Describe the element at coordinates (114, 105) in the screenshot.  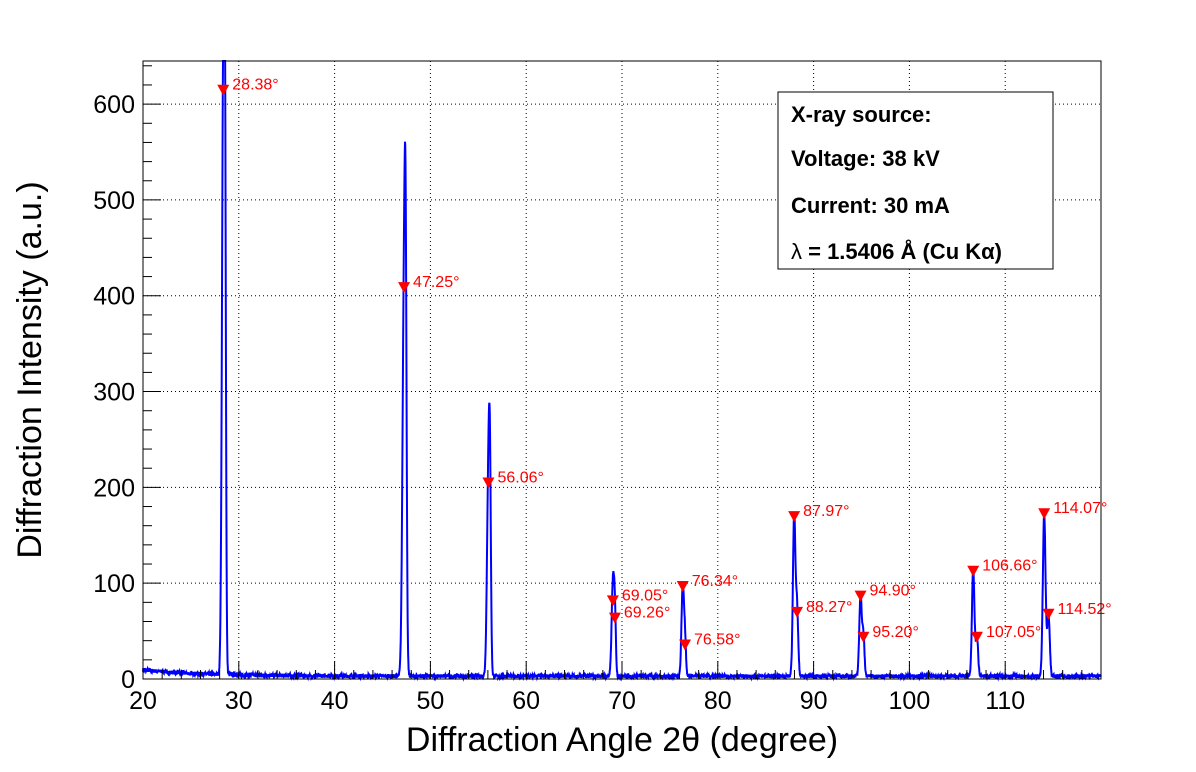
I see `y-tick-label: 600` at that location.